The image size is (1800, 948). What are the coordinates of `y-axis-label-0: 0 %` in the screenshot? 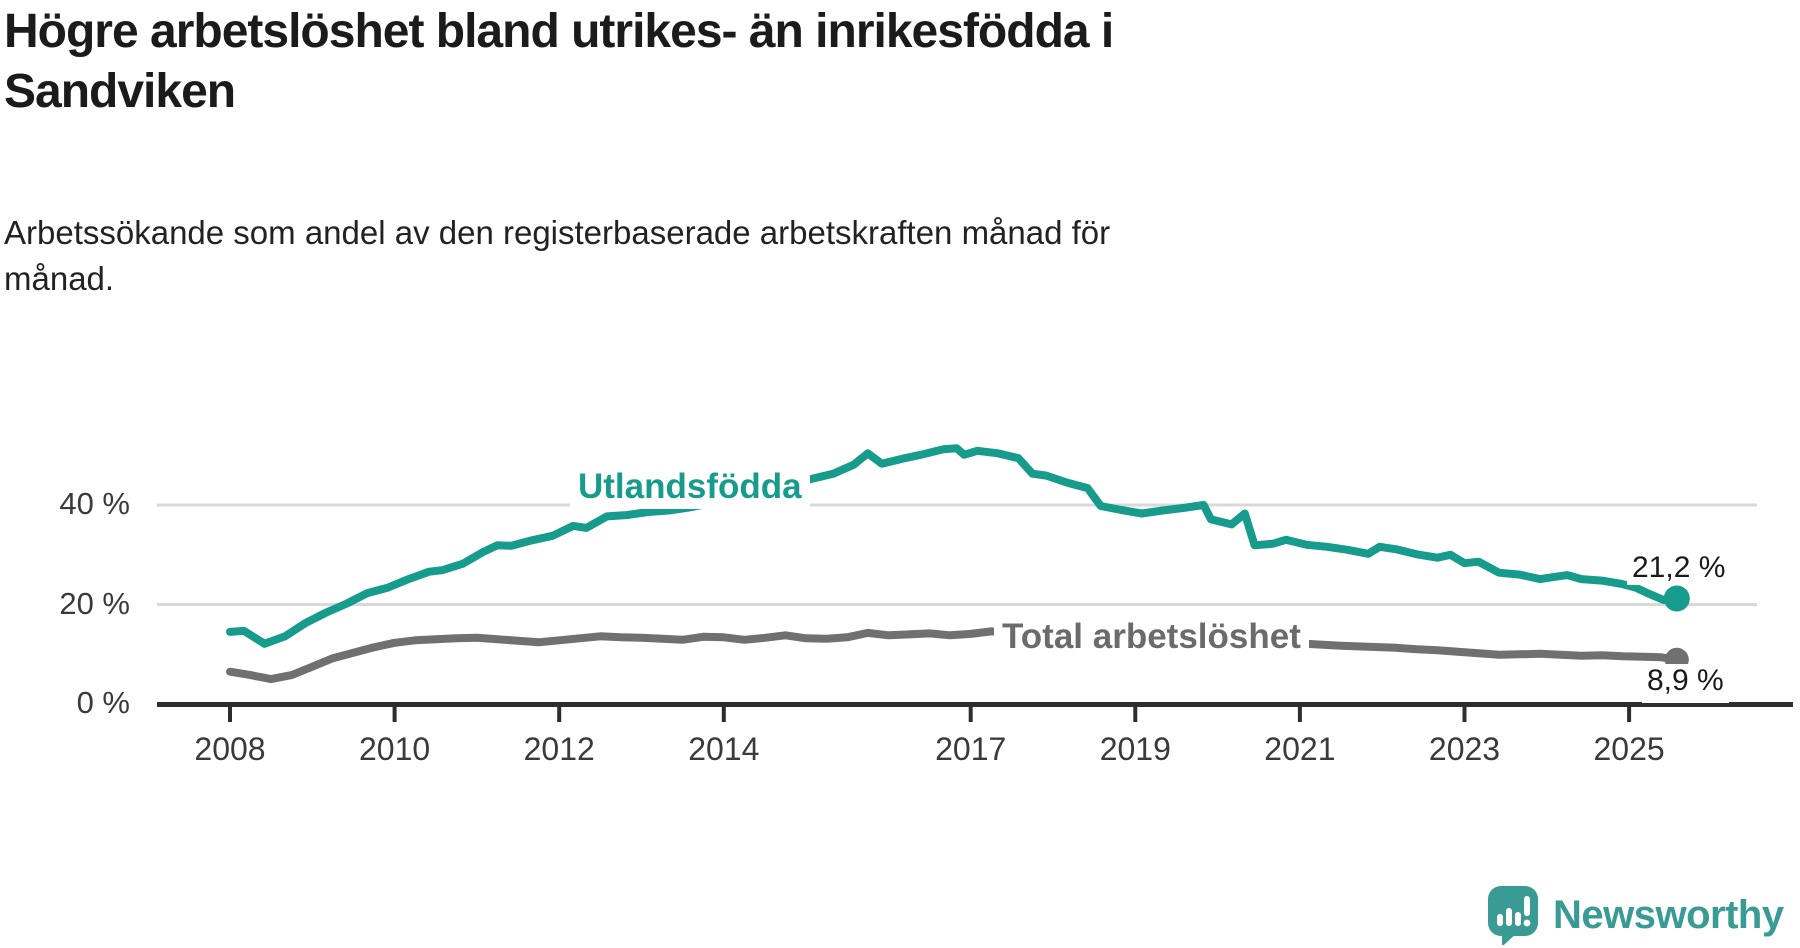 It's located at (103, 702).